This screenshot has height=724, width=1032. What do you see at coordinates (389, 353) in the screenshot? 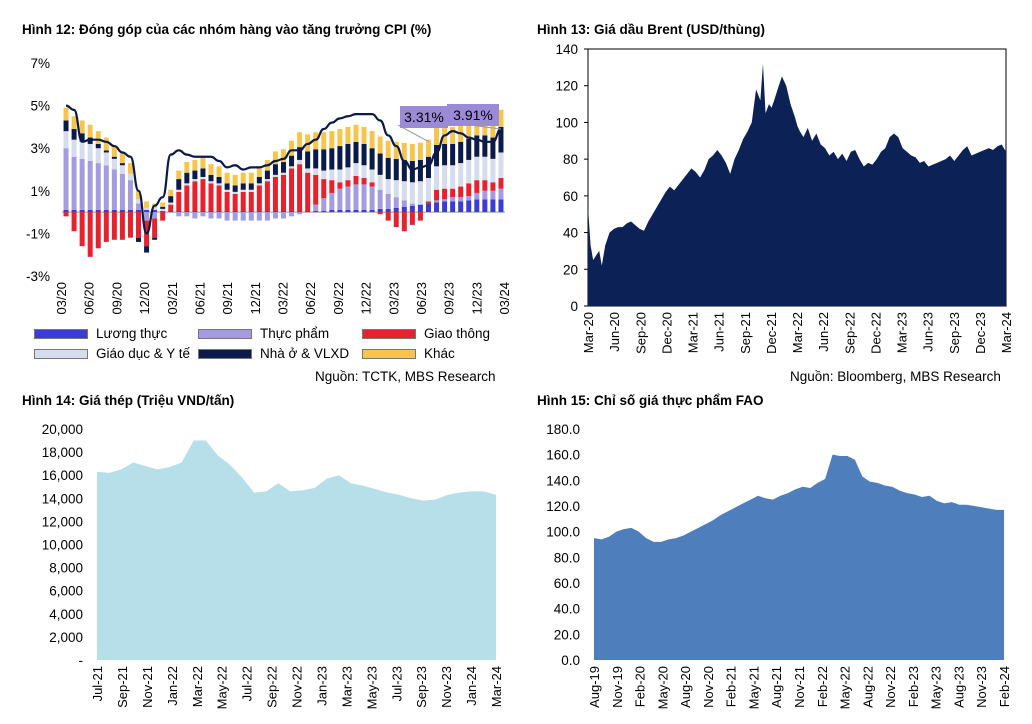
I see `legend-swatch` at bounding box center [389, 353].